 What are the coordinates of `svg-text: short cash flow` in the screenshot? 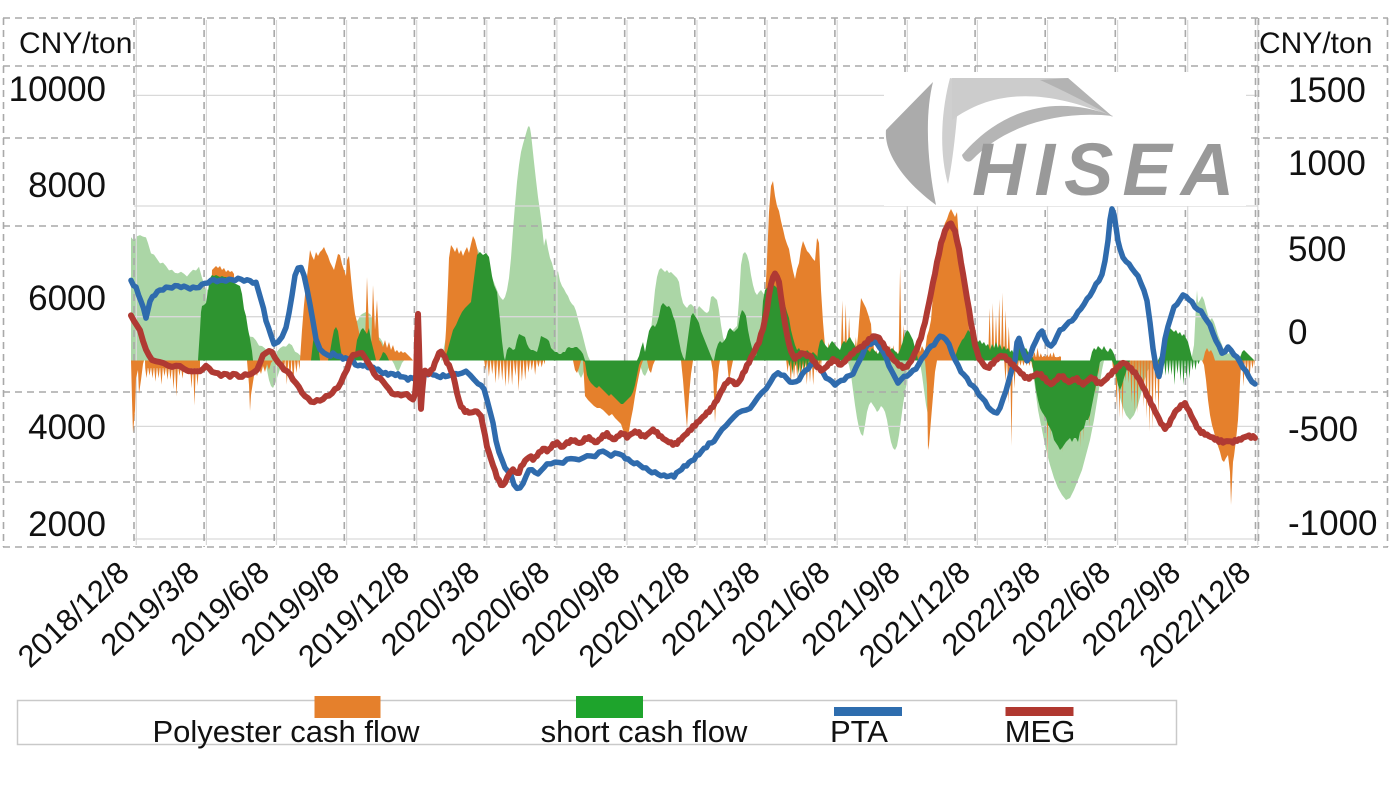 It's located at (644, 731).